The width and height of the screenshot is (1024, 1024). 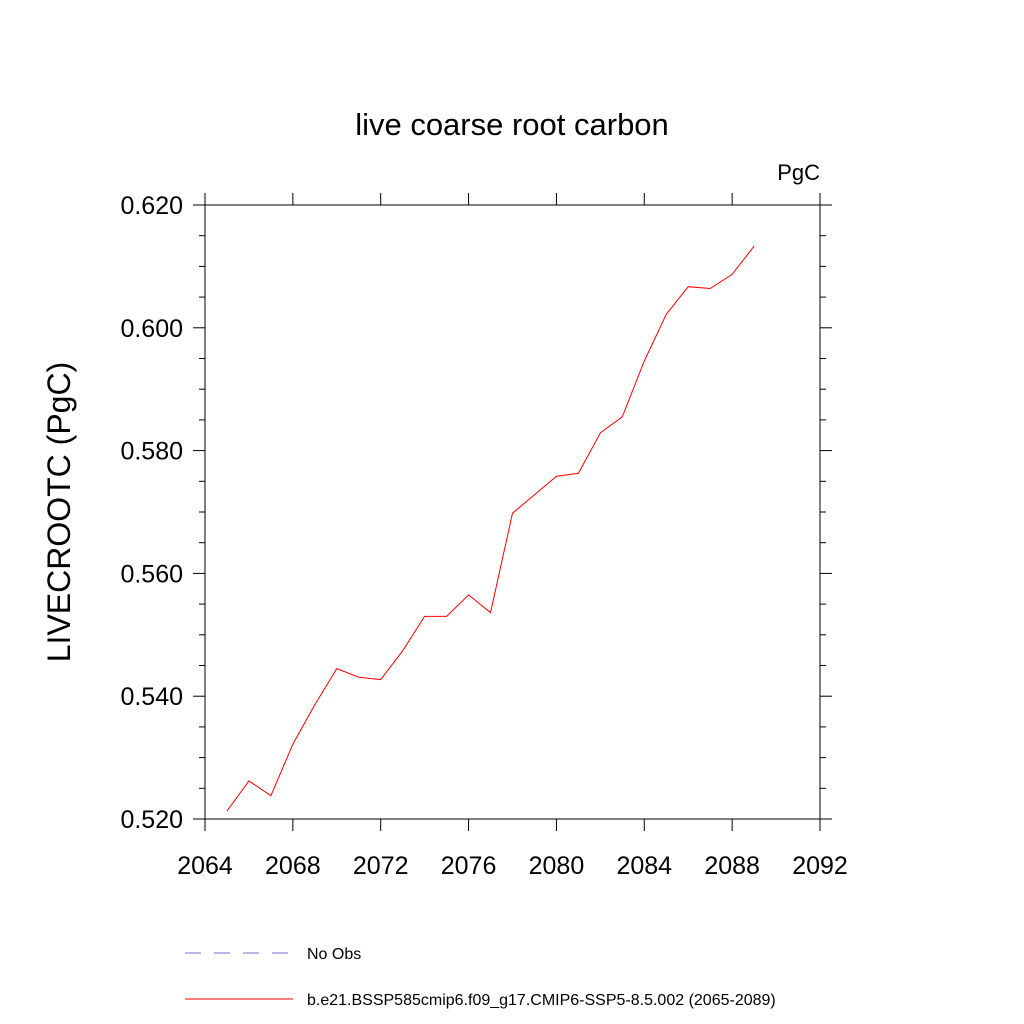 I want to click on y-tick-label: 0.600, so click(x=151, y=329).